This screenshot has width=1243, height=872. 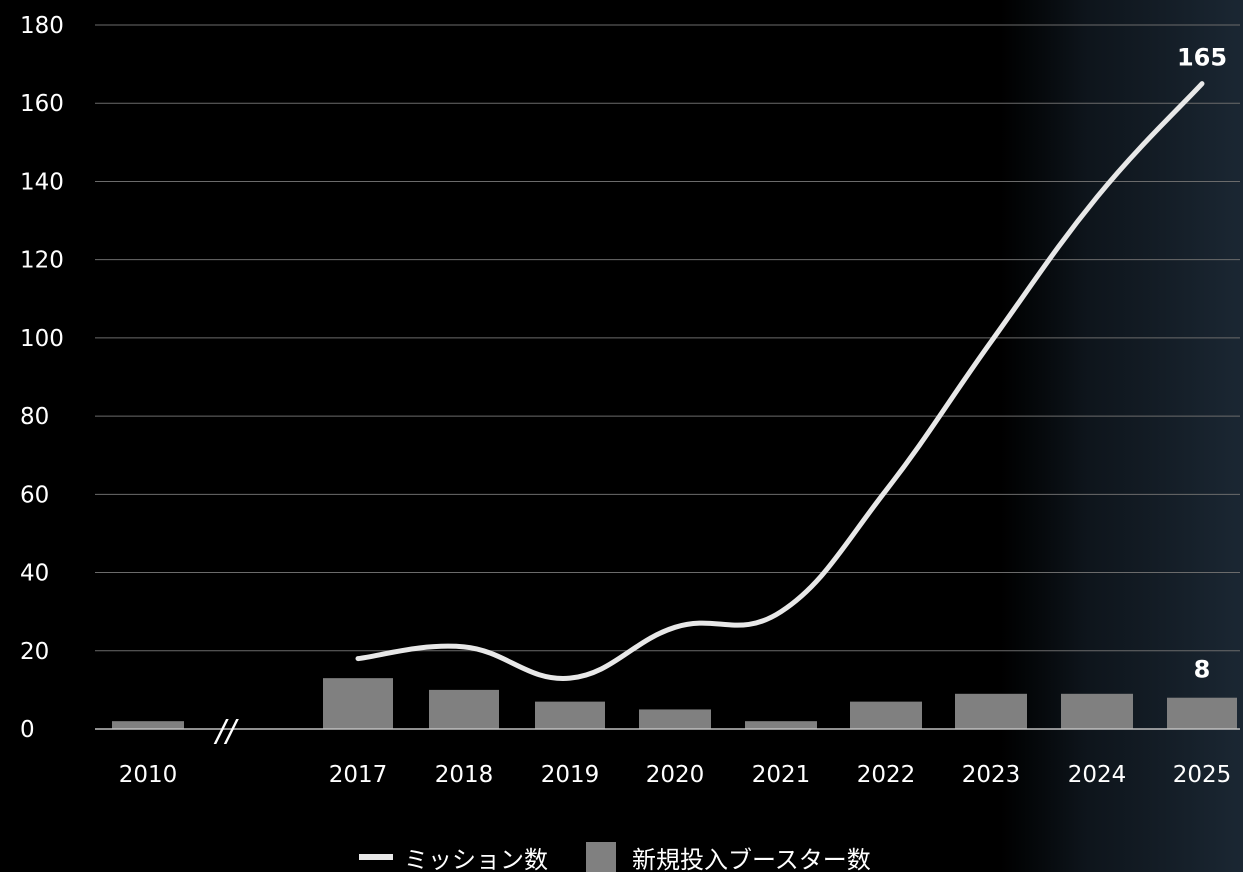 What do you see at coordinates (34, 495) in the screenshot?
I see `y-tick-label: 60` at bounding box center [34, 495].